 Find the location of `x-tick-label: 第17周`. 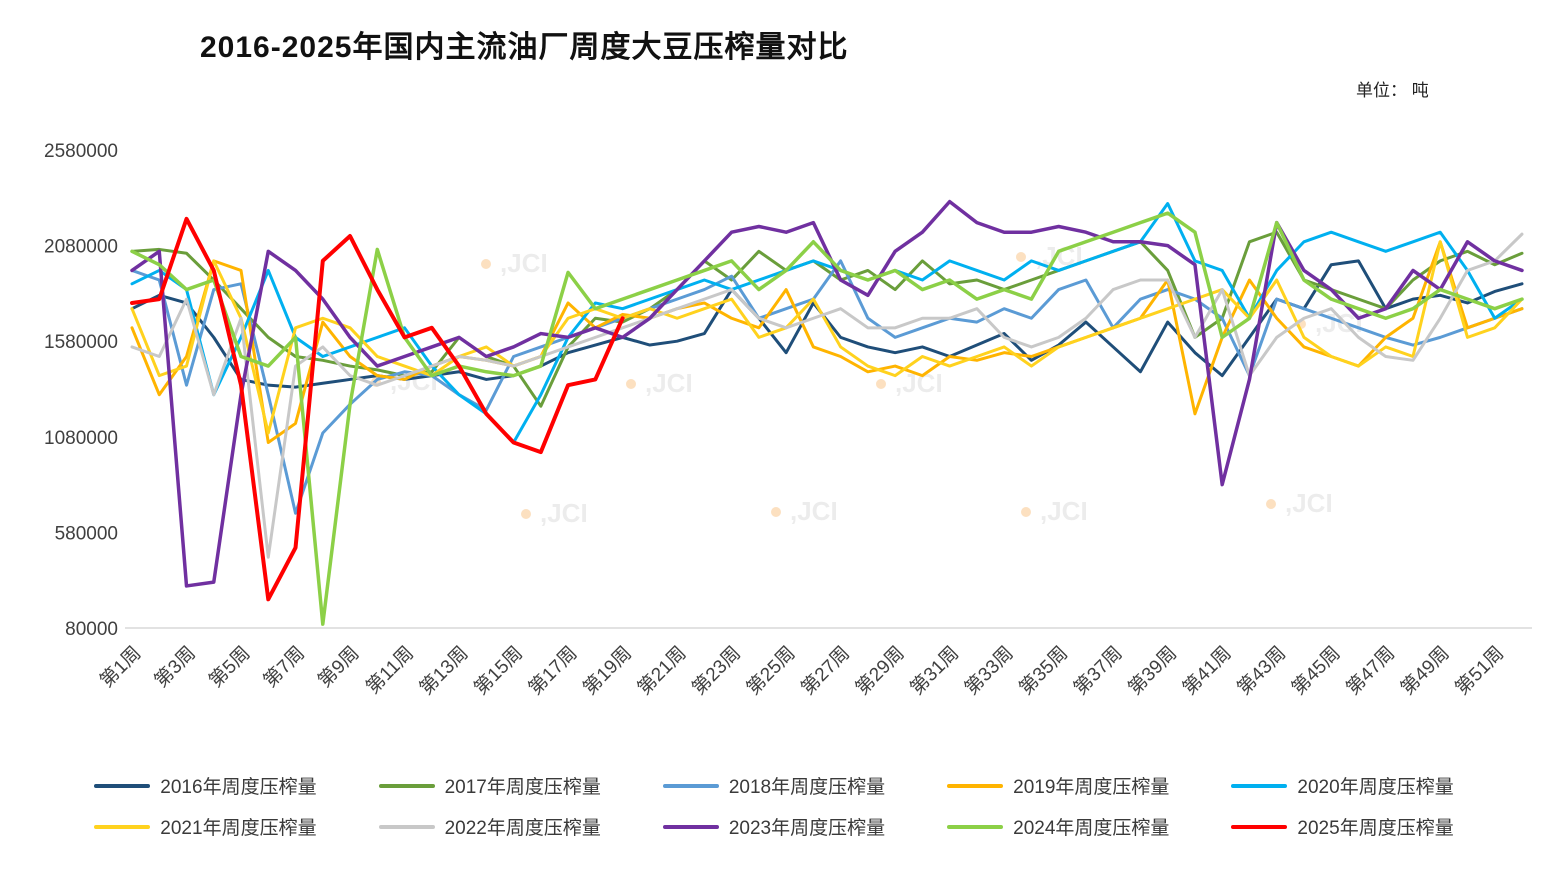

x-tick-label: 第17周 is located at coordinates (552, 670).